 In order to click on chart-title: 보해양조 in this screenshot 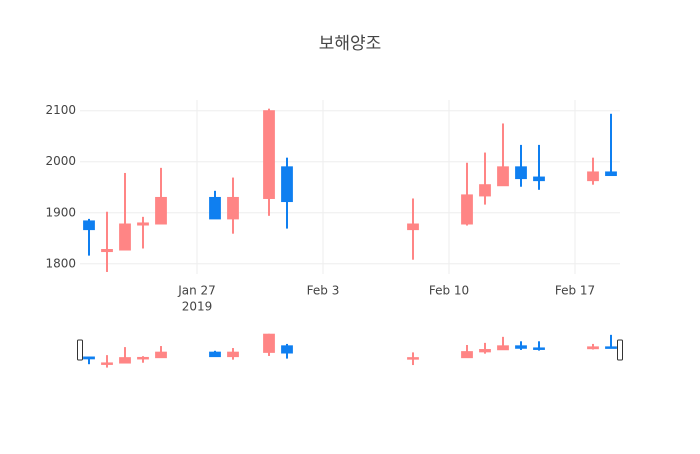, I will do `click(350, 44)`.